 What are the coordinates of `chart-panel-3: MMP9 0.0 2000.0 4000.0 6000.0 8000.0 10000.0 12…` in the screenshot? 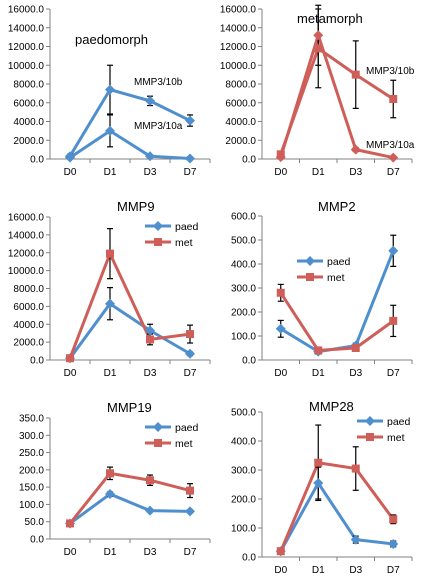 It's located at (109, 289).